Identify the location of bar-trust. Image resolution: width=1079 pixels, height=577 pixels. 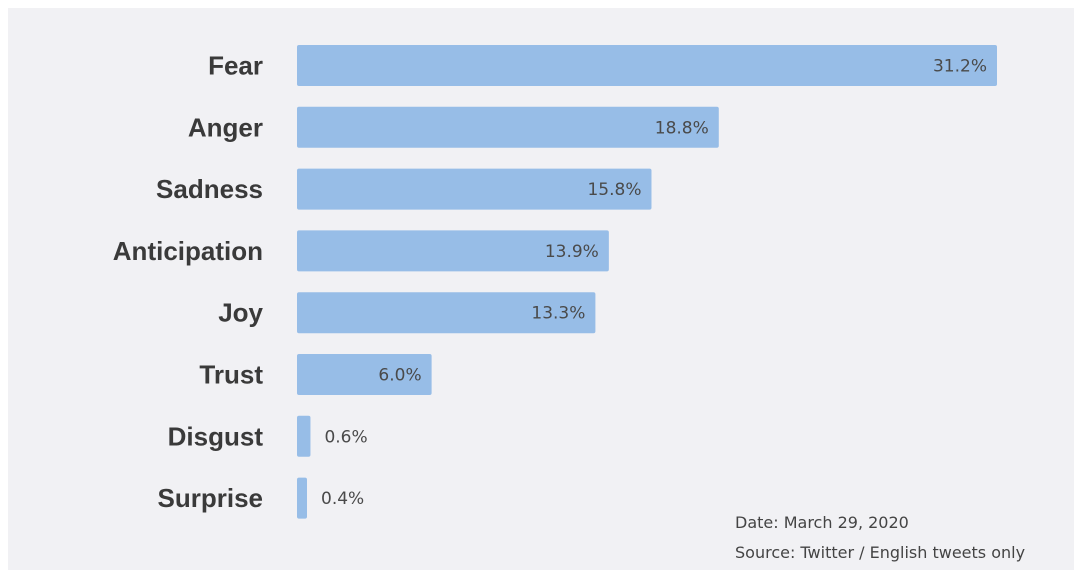
(364, 374).